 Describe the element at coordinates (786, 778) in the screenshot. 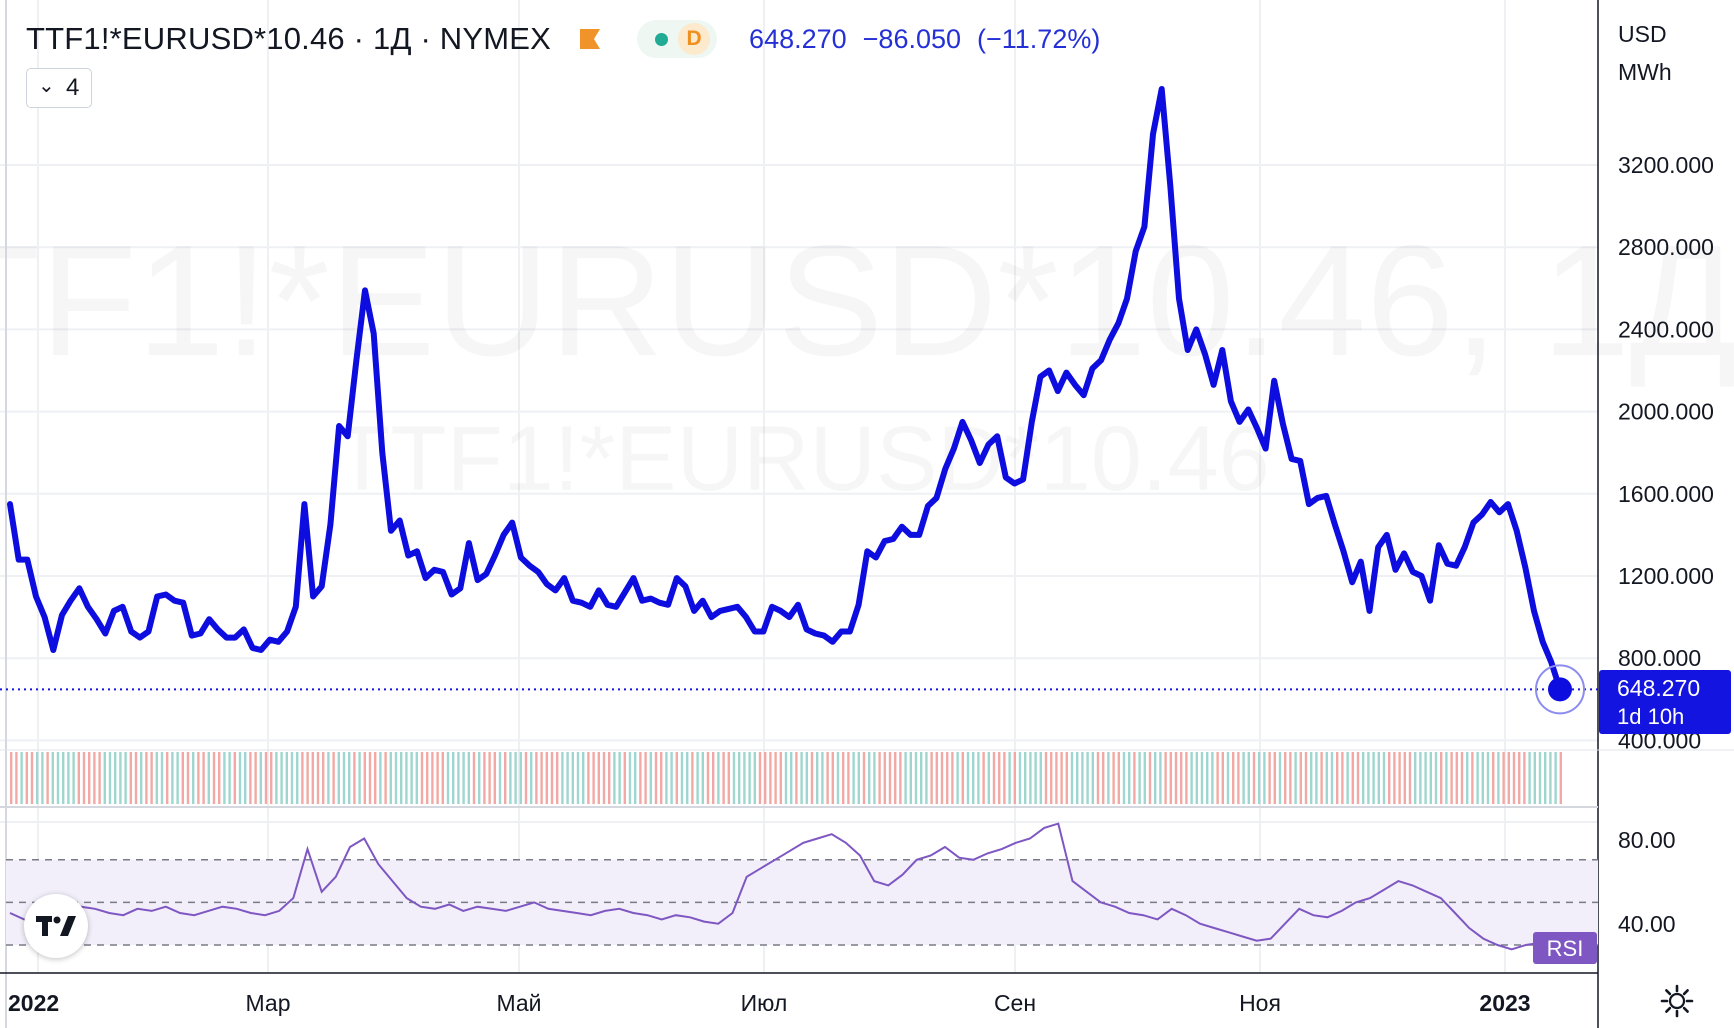

I see `volume-strip` at that location.